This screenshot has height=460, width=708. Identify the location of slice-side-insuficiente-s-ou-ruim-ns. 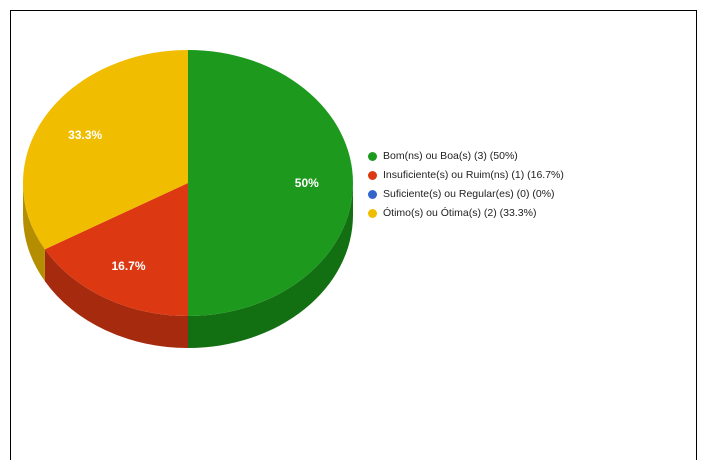
(116, 298).